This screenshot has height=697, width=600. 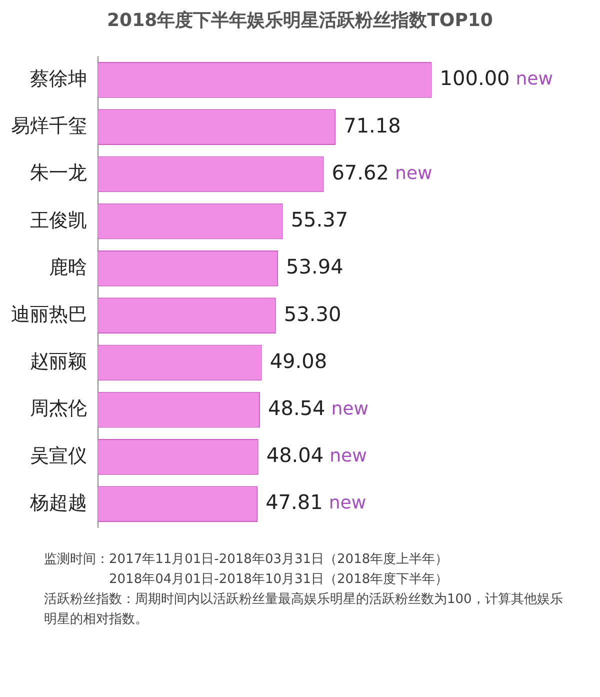 What do you see at coordinates (313, 314) in the screenshot?
I see `data-label: 53.30` at bounding box center [313, 314].